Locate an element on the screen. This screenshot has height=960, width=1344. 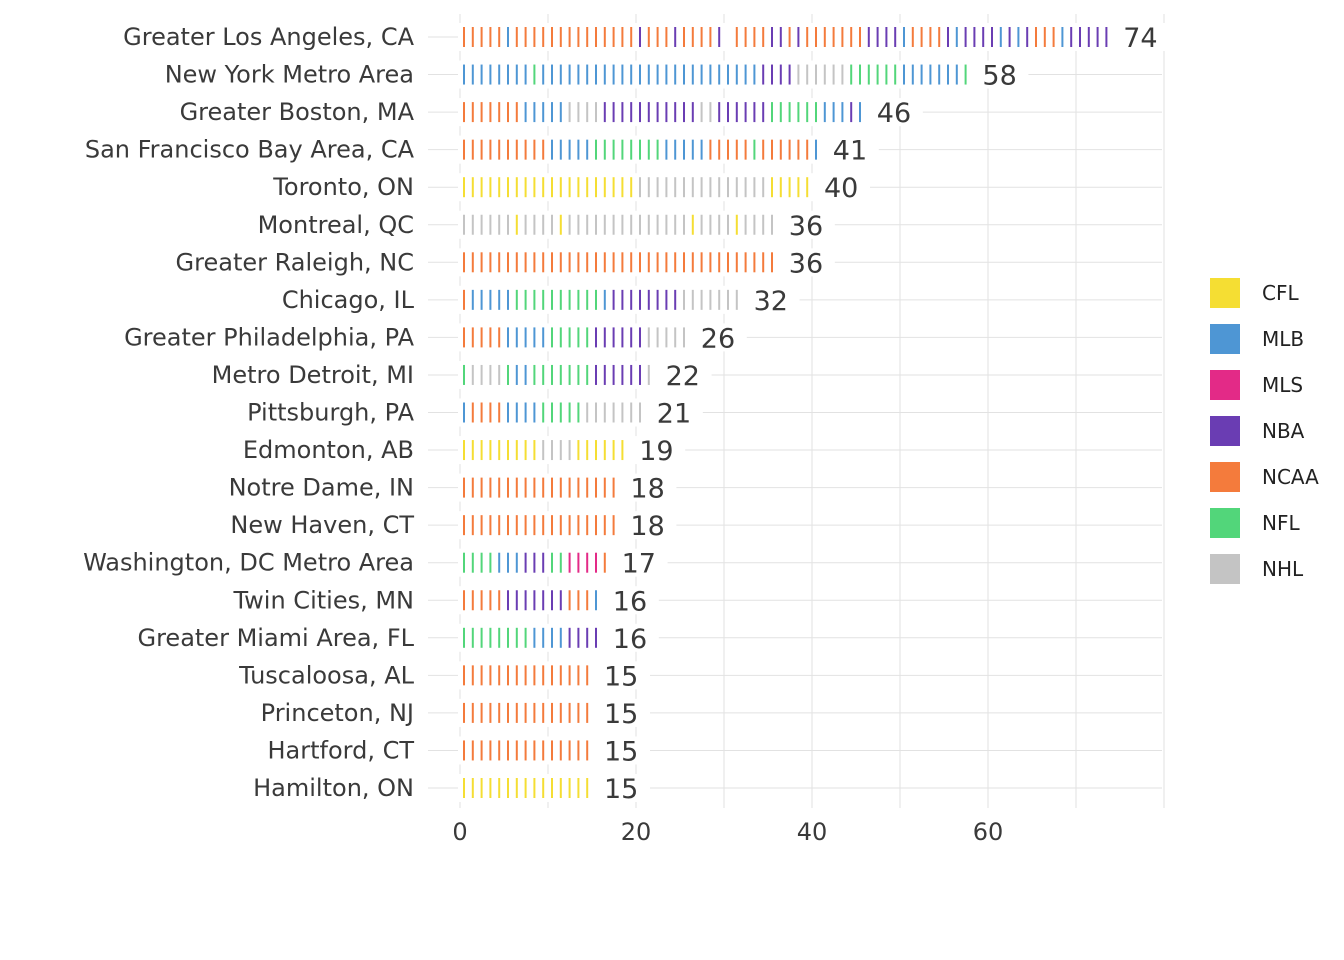
x-axis: 0 20 40 60 is located at coordinates (727, 832).